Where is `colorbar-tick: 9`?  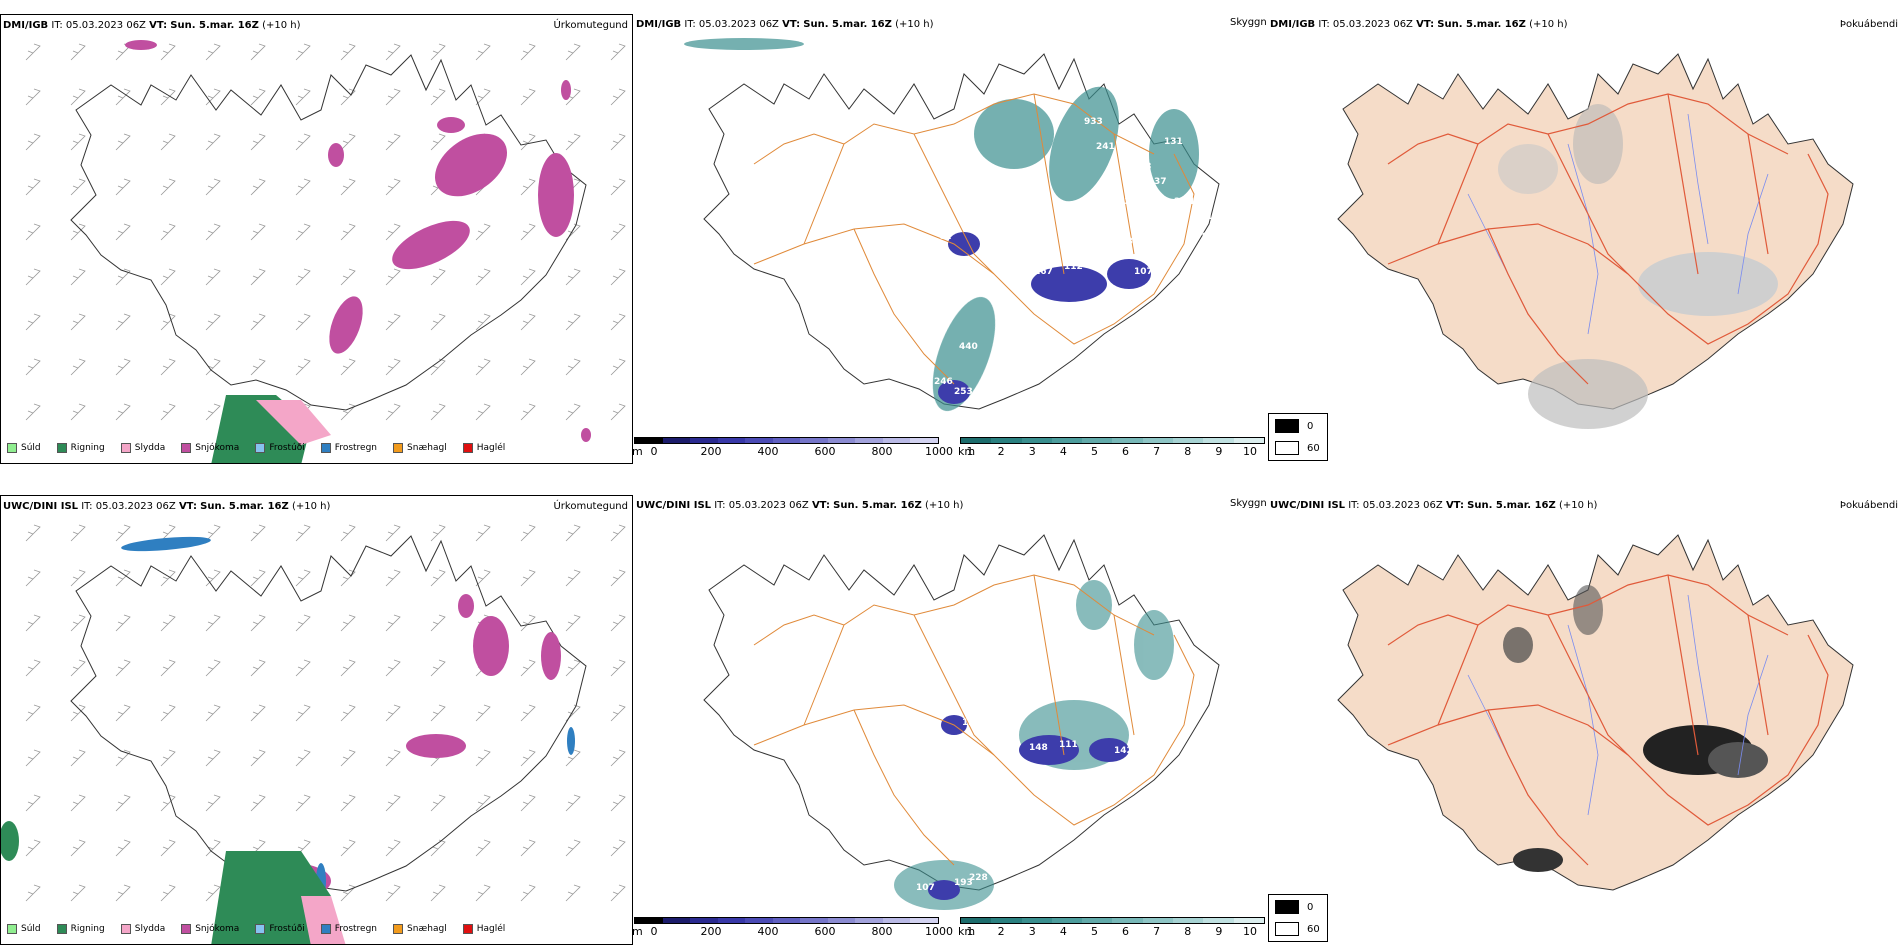
colorbar-tick: 9 is located at coordinates (1219, 451).